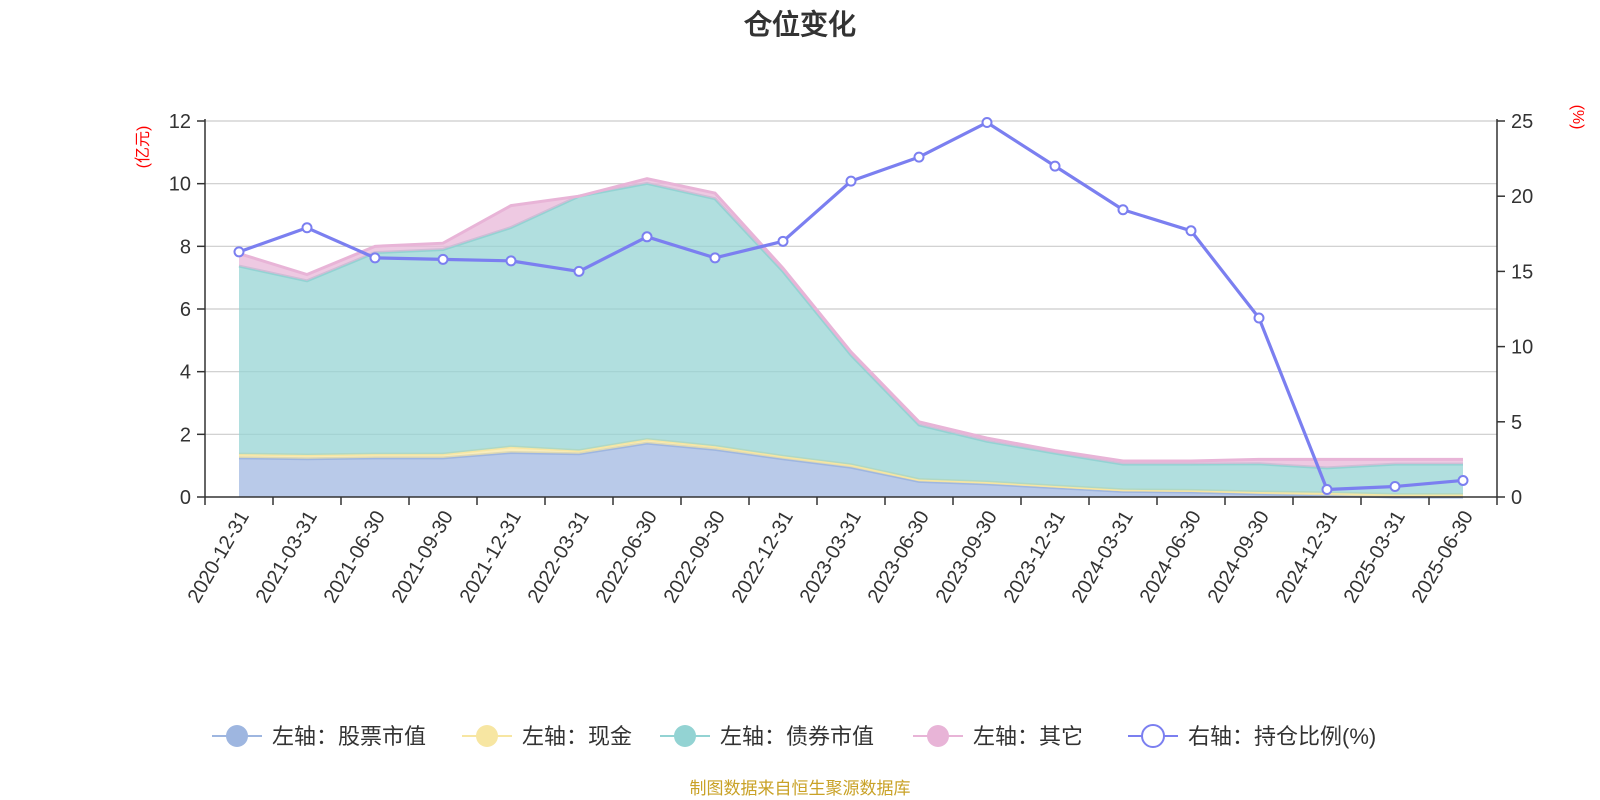 This screenshot has height=800, width=1600. I want to click on legend-label: 左轴：其它, so click(1028, 736).